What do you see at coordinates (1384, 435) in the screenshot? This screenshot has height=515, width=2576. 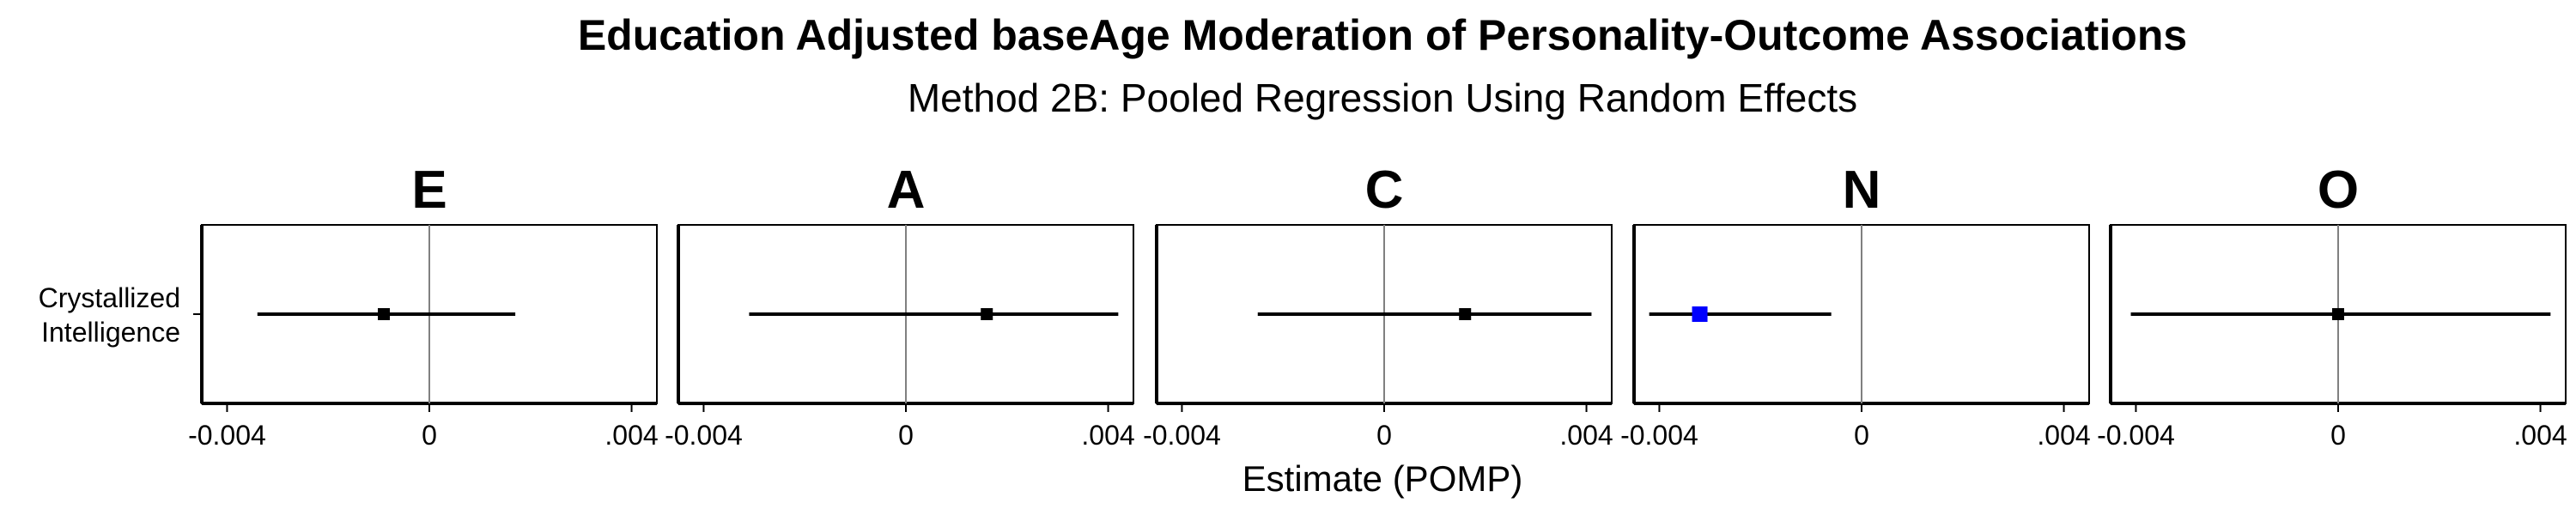 I see `x-tick-label-c-1: 0` at bounding box center [1384, 435].